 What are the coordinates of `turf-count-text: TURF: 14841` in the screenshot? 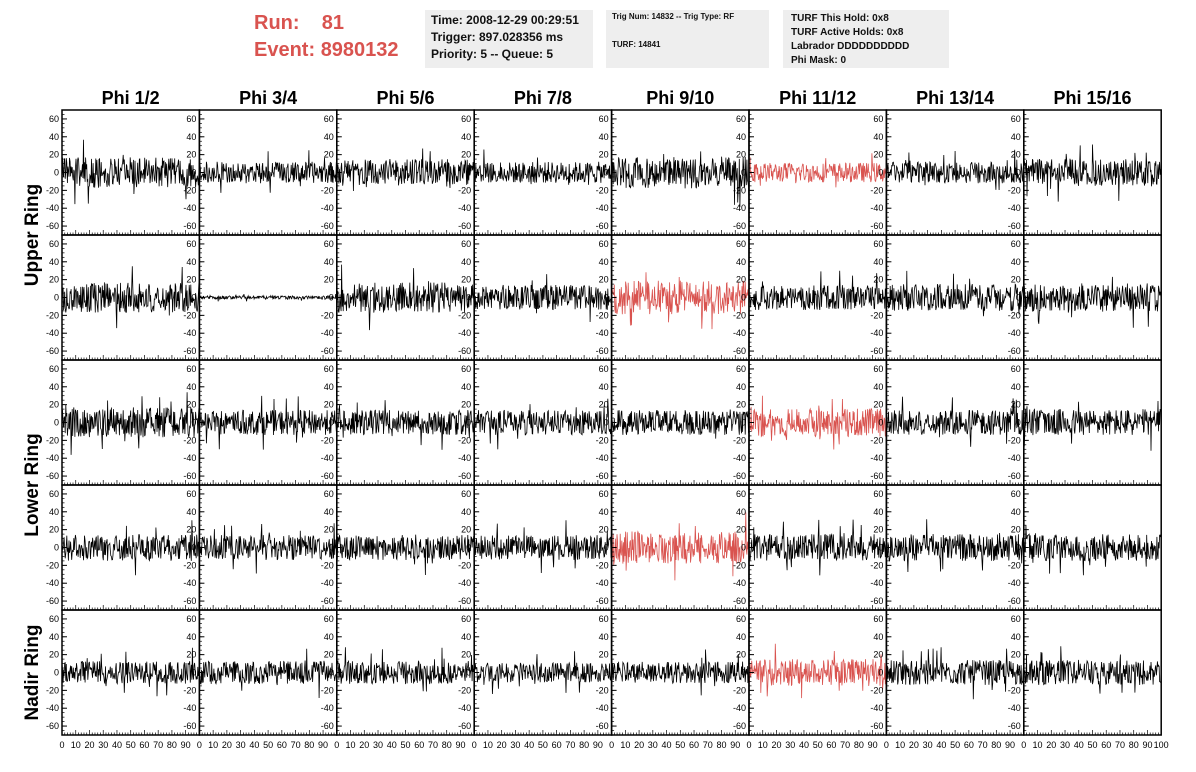 It's located at (636, 44).